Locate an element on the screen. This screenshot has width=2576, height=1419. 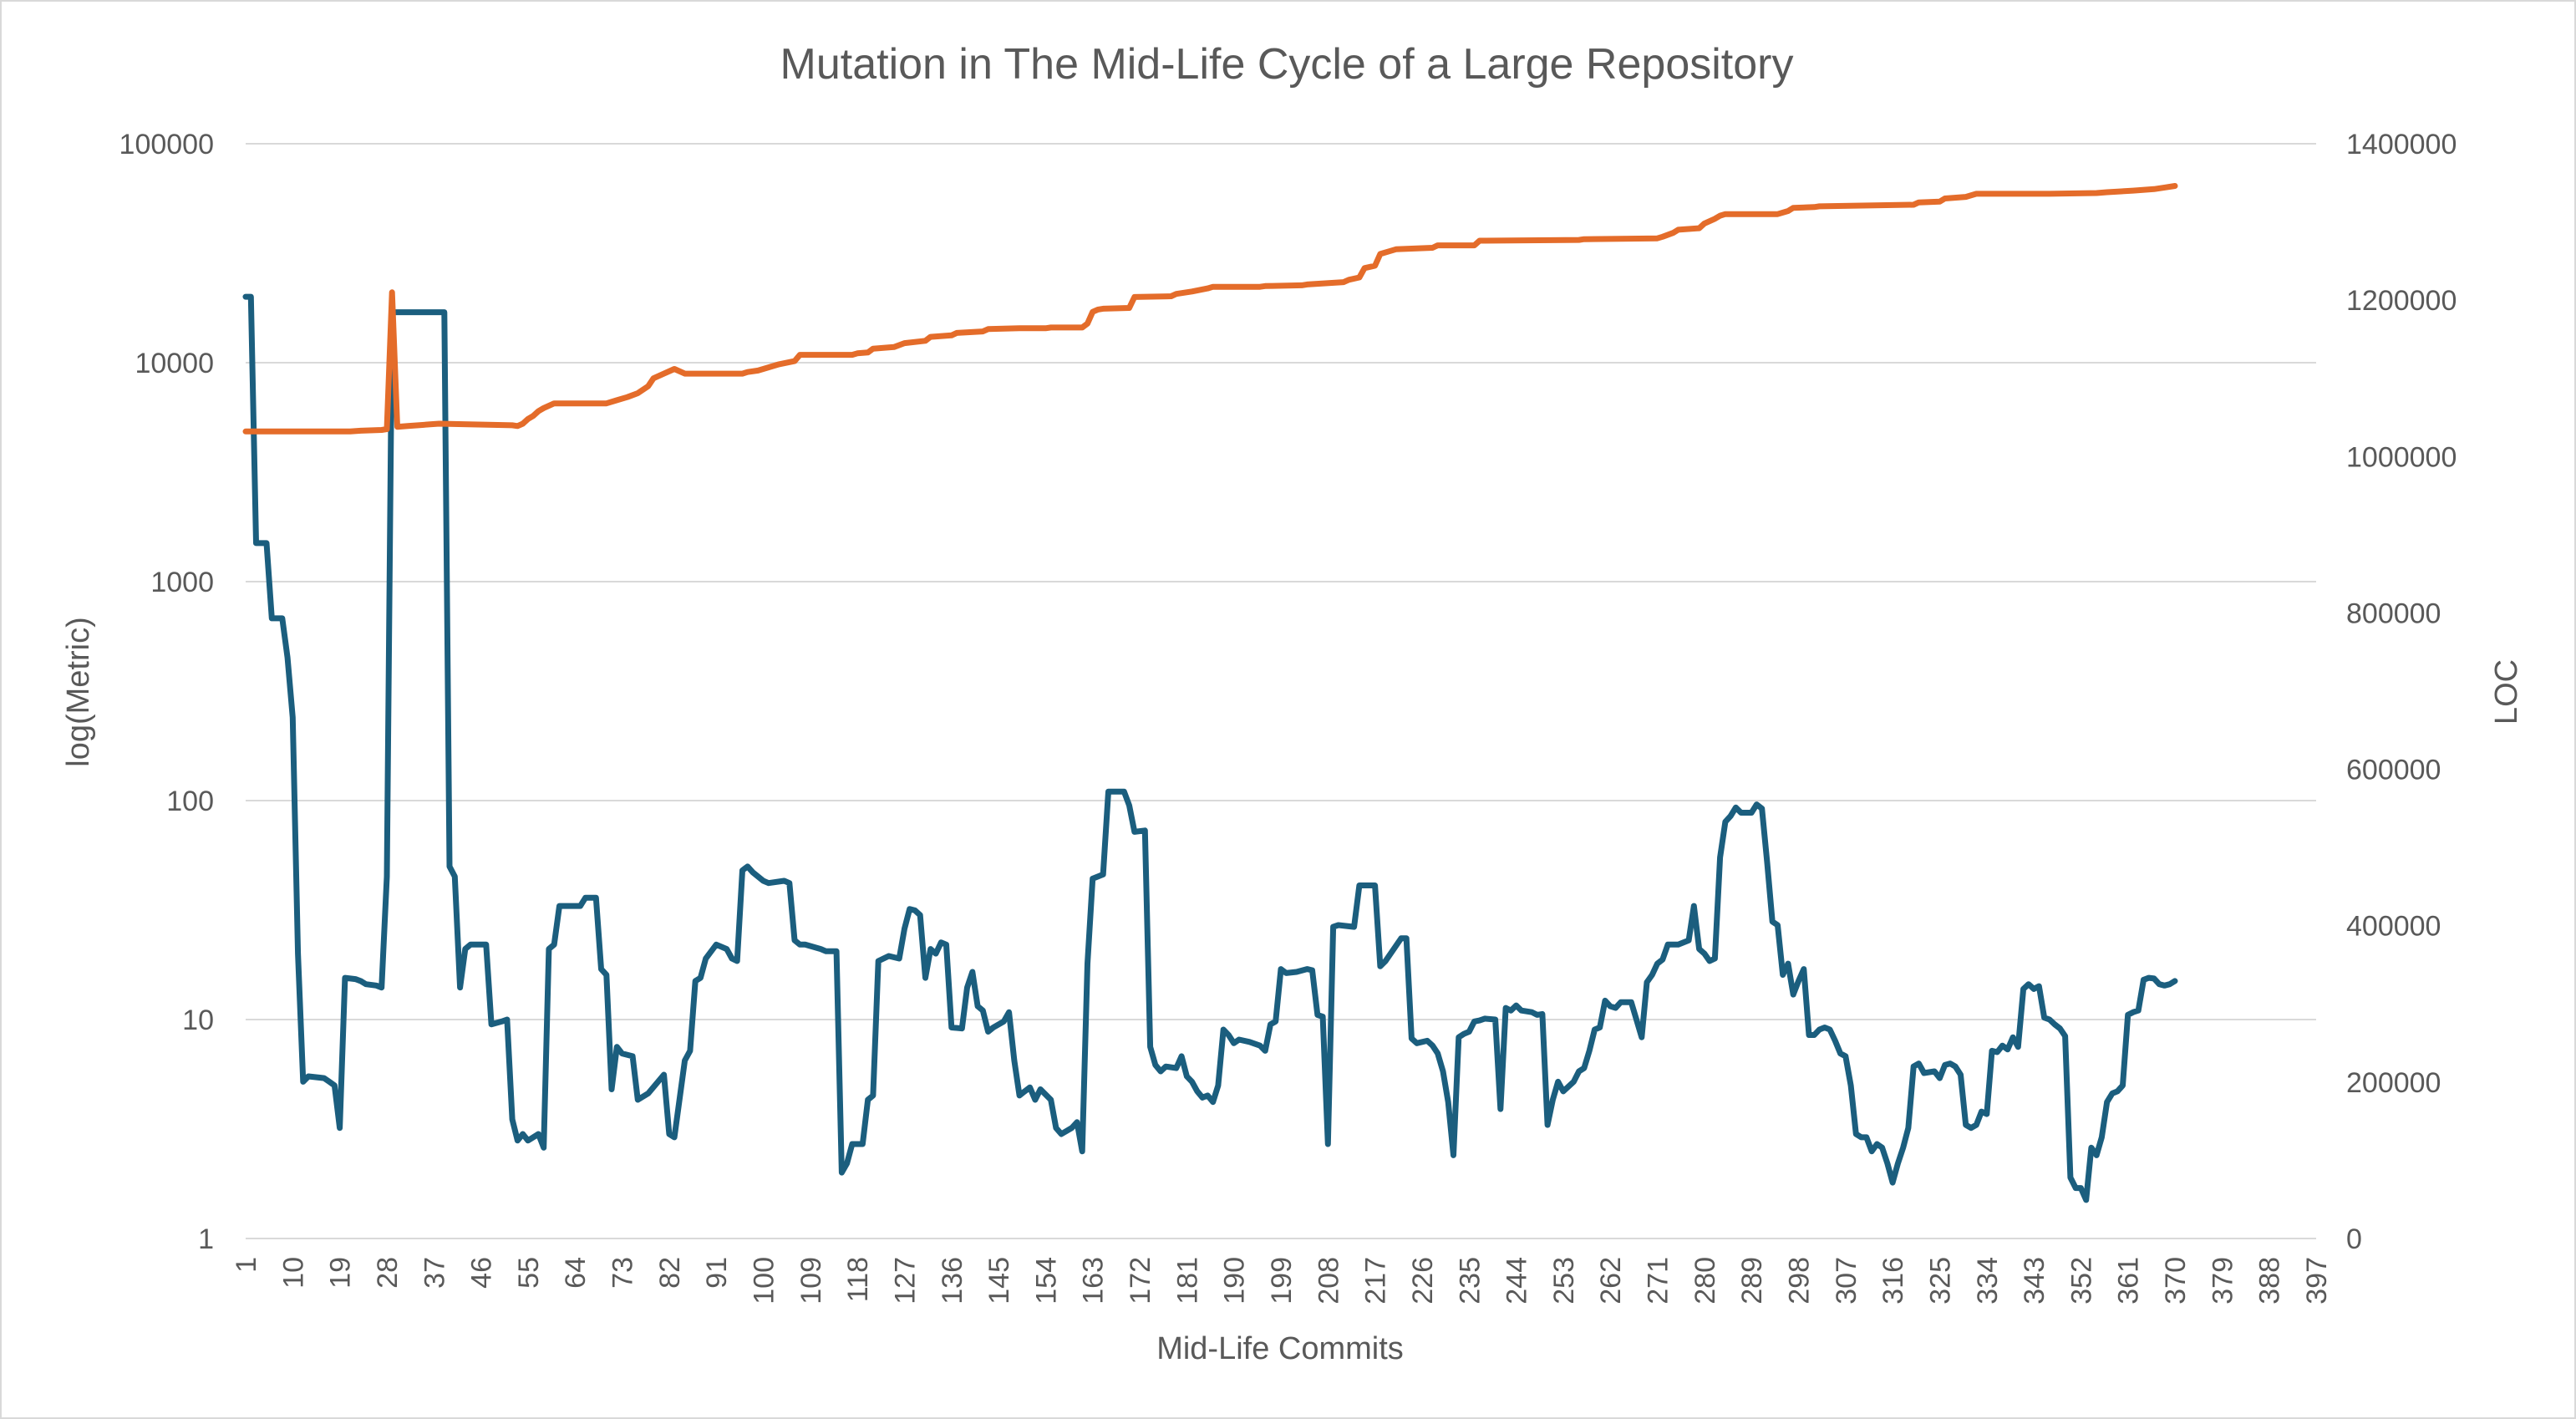
x-tick-label: 217 is located at coordinates (1376, 1281).